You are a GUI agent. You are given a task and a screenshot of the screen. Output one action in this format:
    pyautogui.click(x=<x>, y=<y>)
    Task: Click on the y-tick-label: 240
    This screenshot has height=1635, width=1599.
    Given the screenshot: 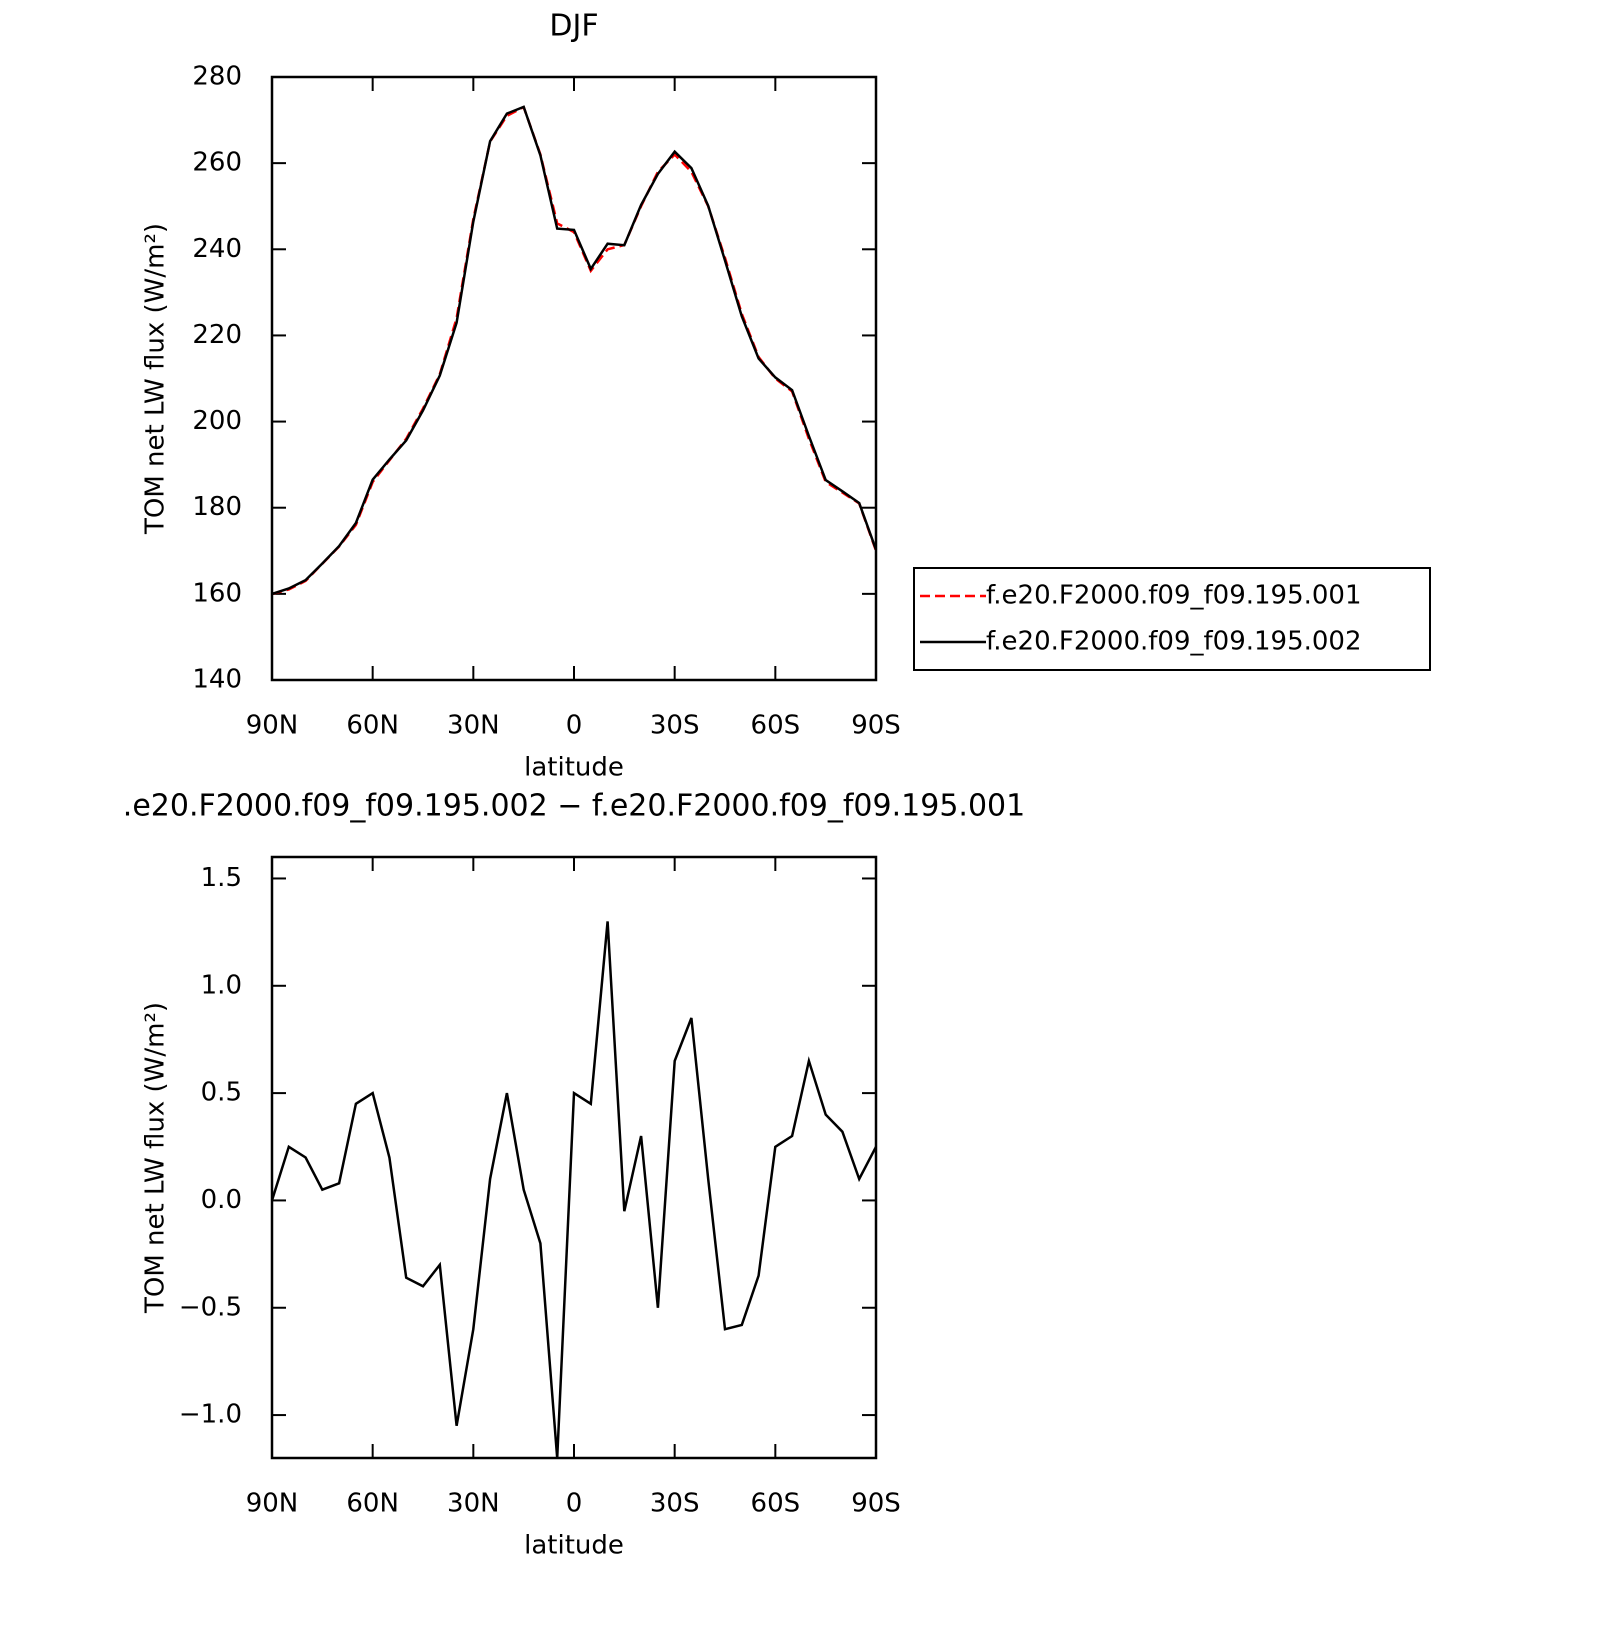 What is the action you would take?
    pyautogui.click(x=217, y=249)
    